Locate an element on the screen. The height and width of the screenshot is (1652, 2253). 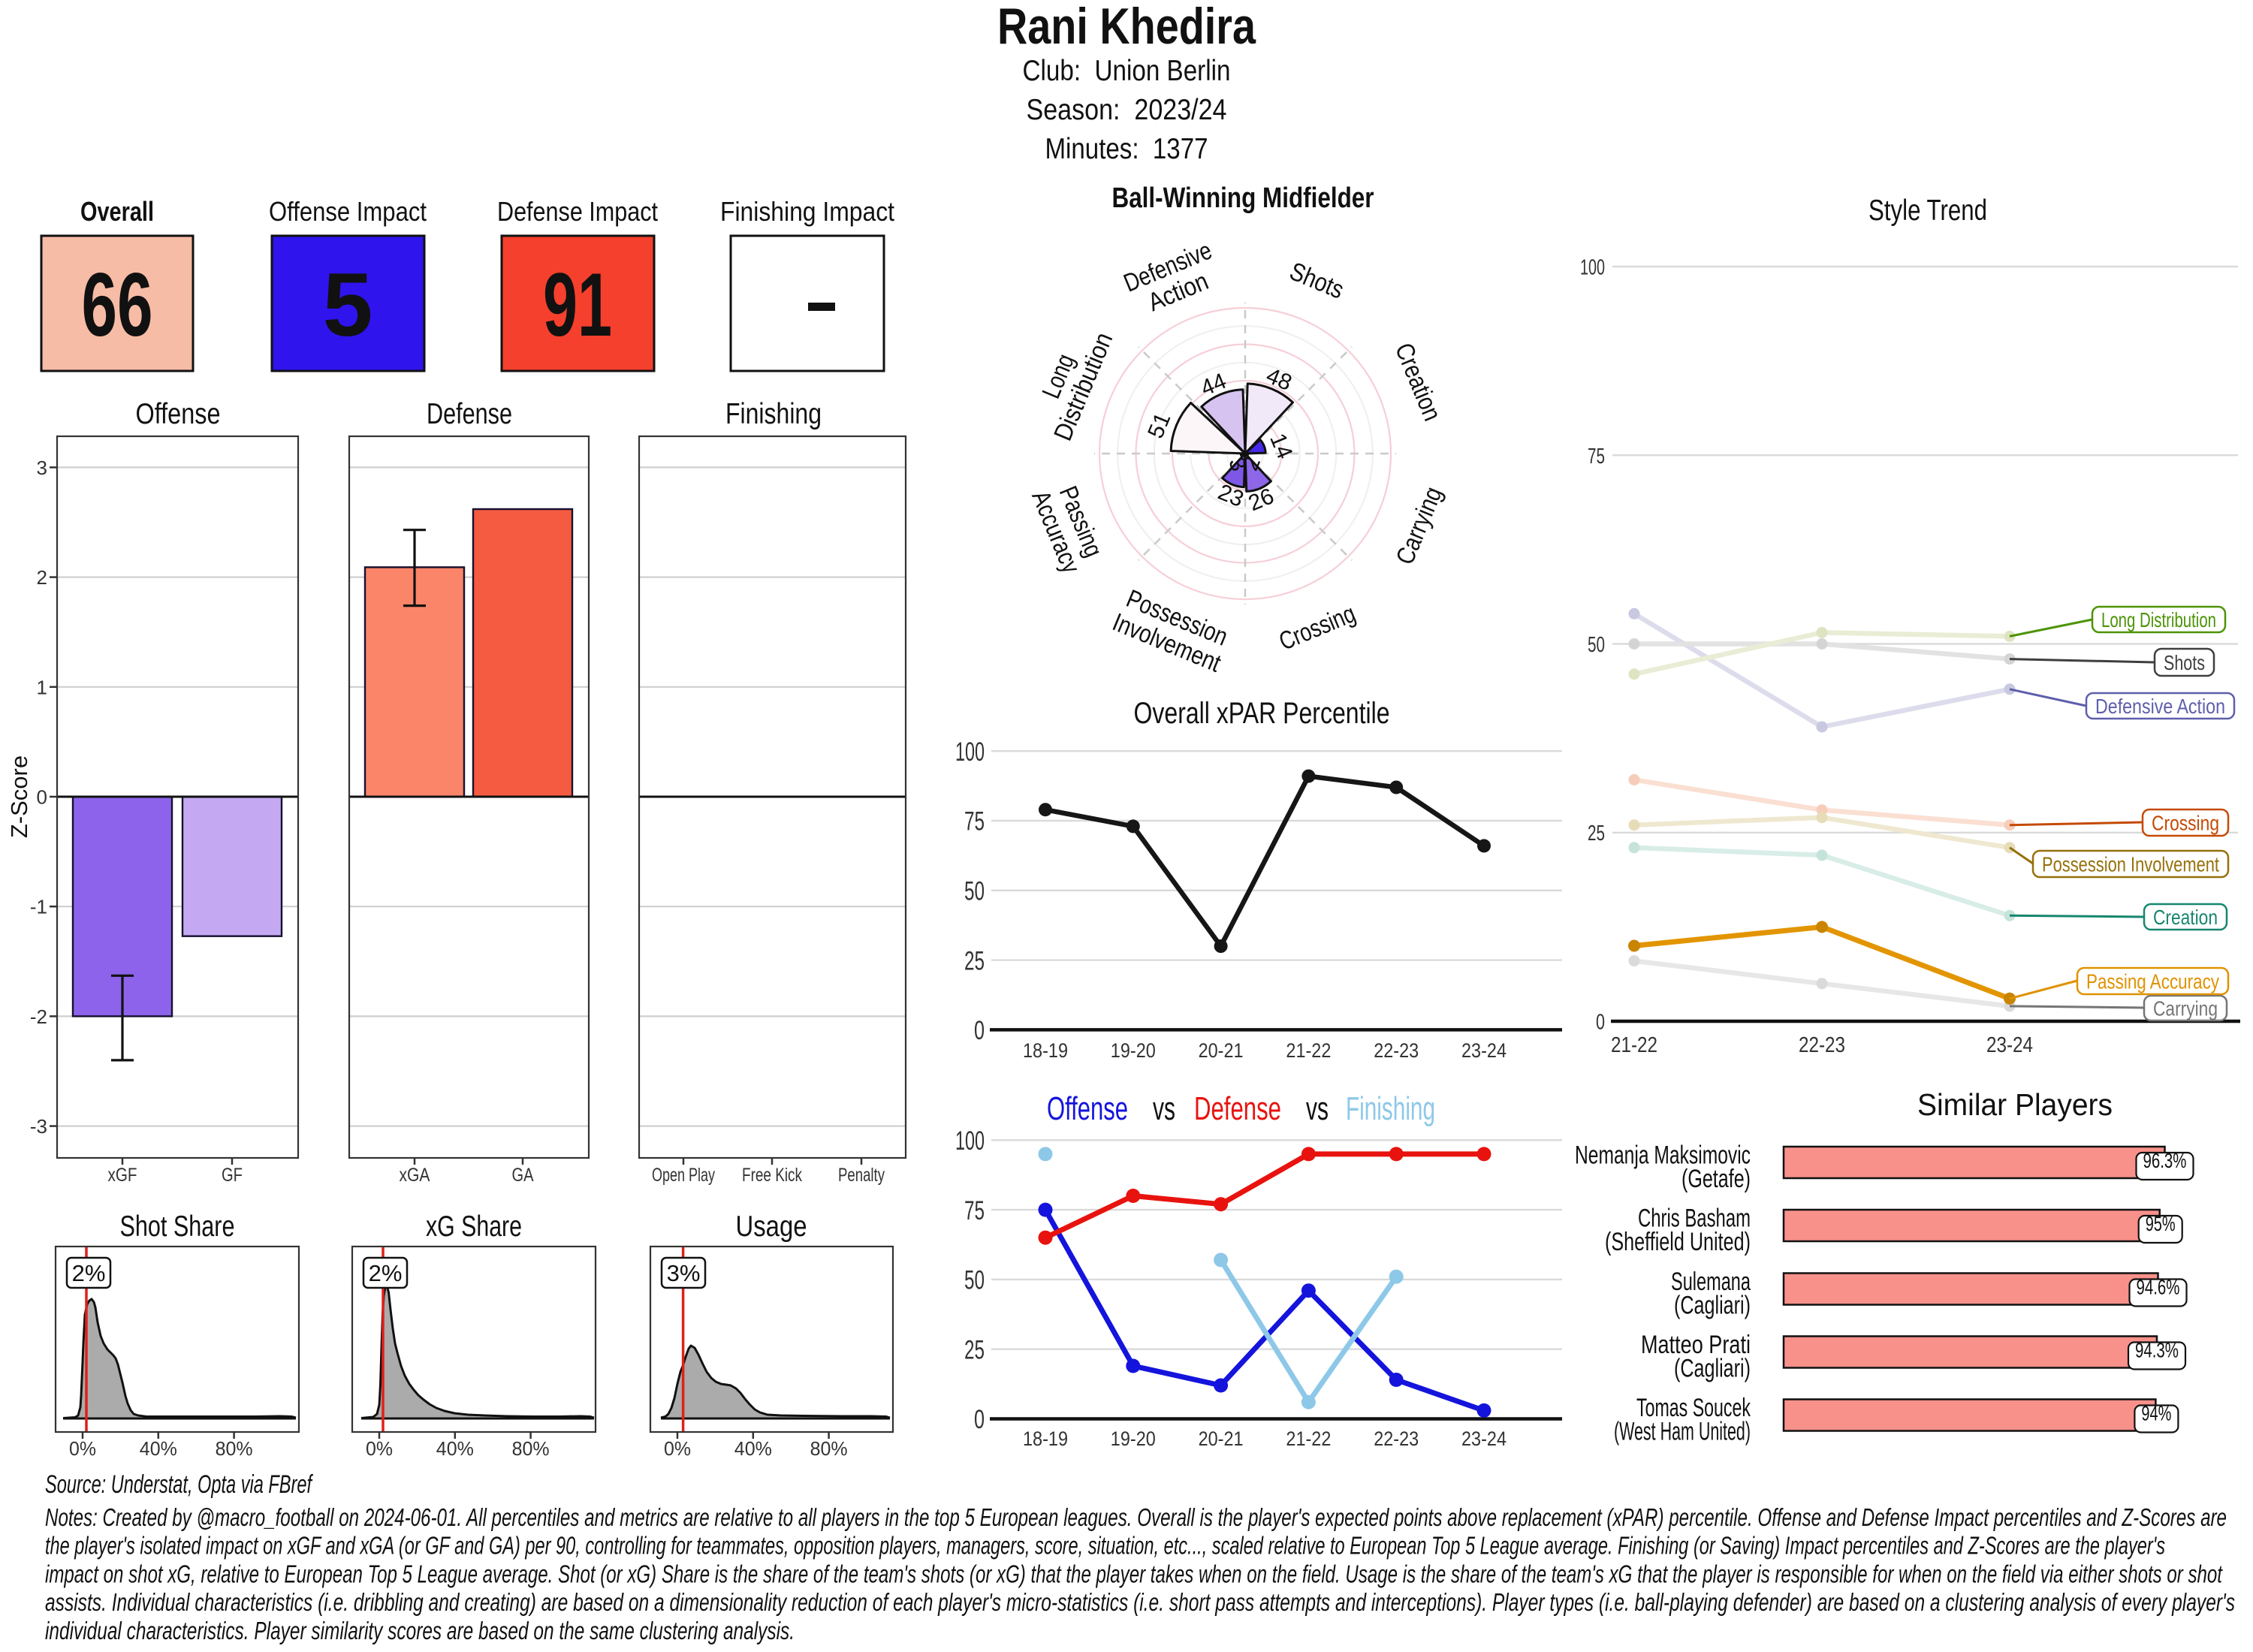
svg-text: 96.3% is located at coordinates (2165, 1160).